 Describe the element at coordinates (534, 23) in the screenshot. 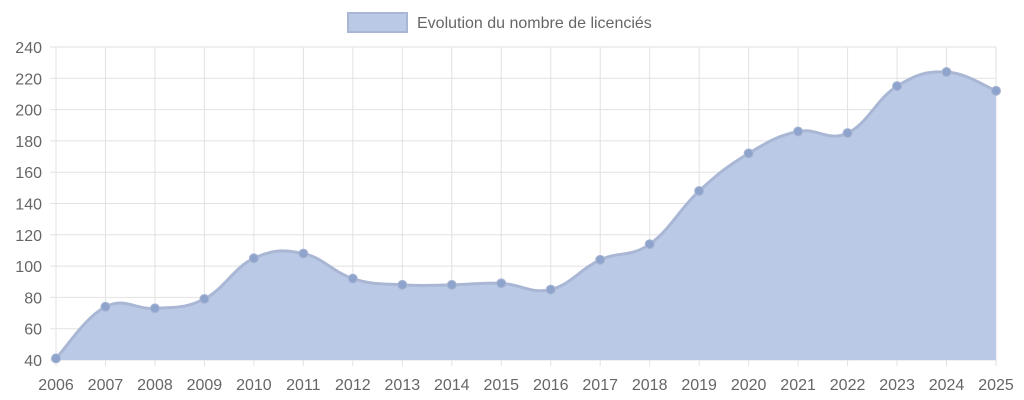

I see `legend-label: Evolution du nombre de licenciés` at that location.